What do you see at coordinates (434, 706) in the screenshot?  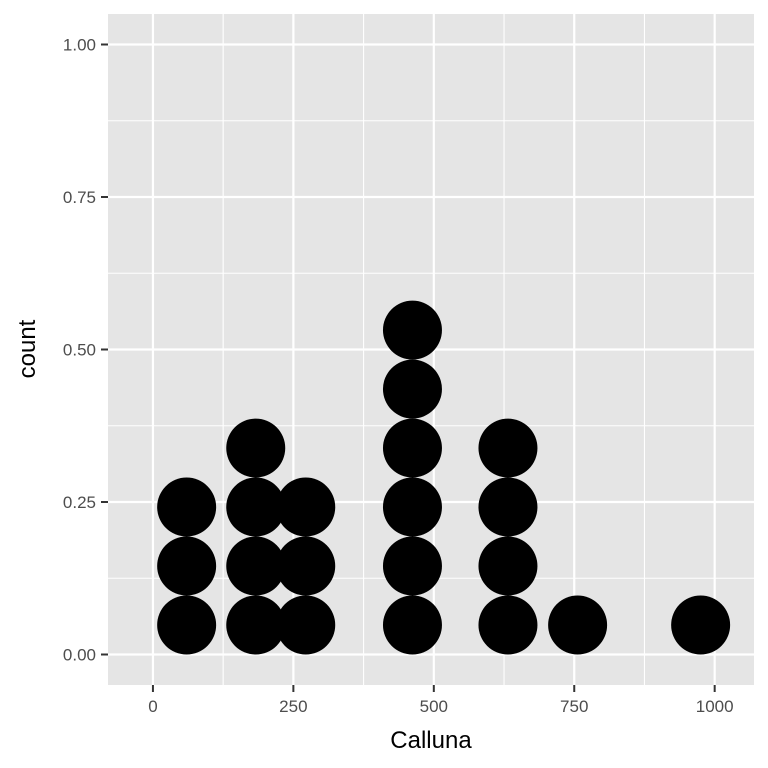 I see `x-tick-label: 500` at bounding box center [434, 706].